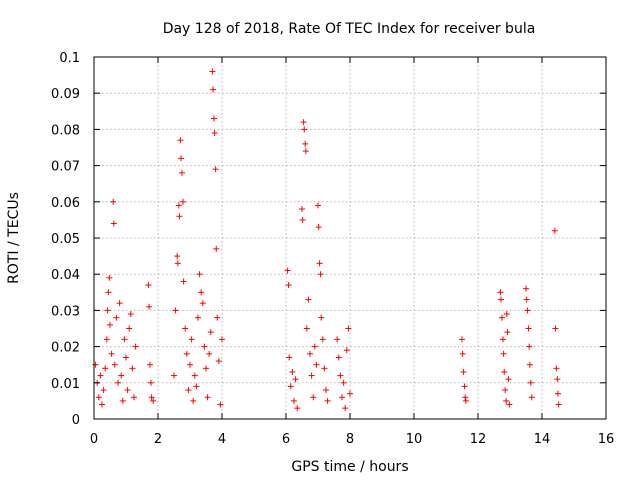 The image size is (640, 480). Describe the element at coordinates (65, 239) in the screenshot. I see `y-tick-label: 0.05` at that location.